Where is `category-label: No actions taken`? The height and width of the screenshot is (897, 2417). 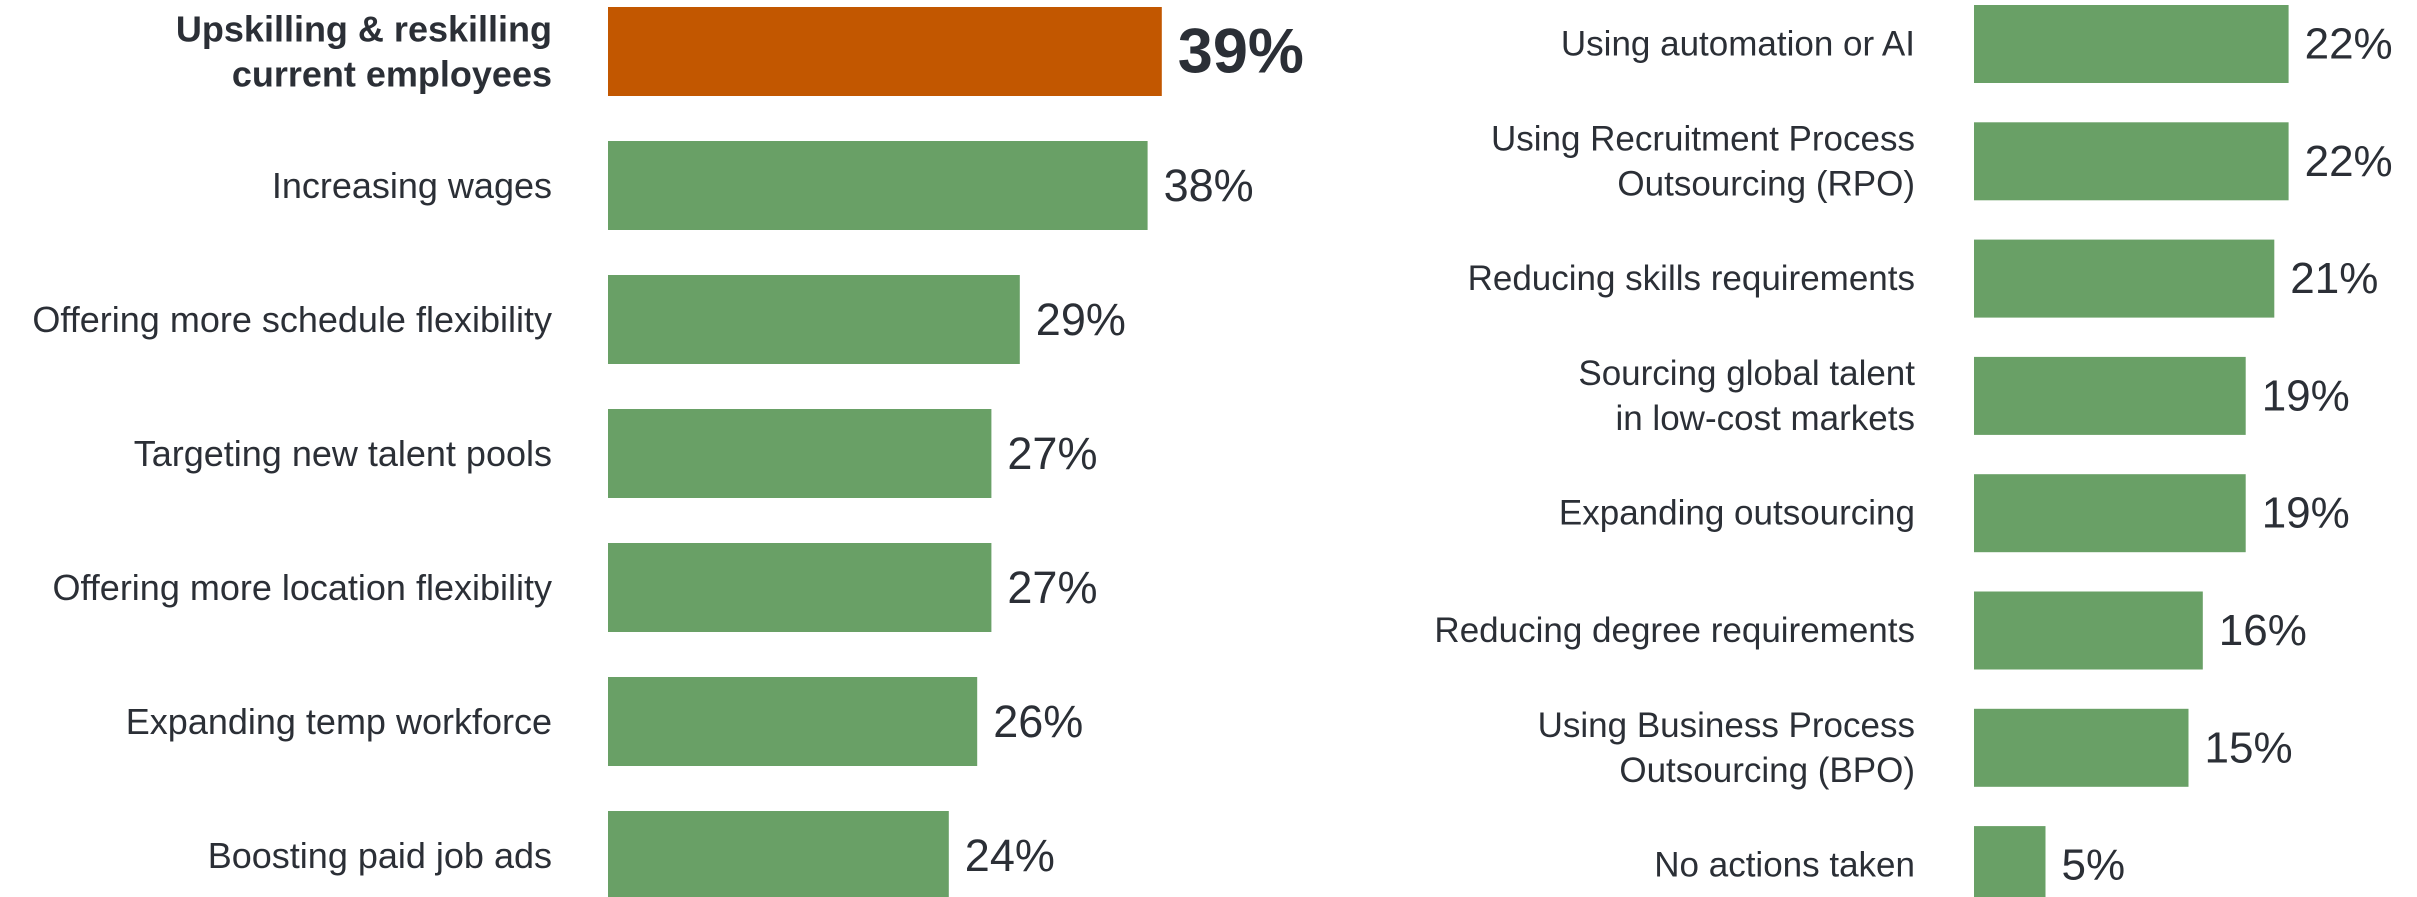 category-label: No actions taken is located at coordinates (1784, 865).